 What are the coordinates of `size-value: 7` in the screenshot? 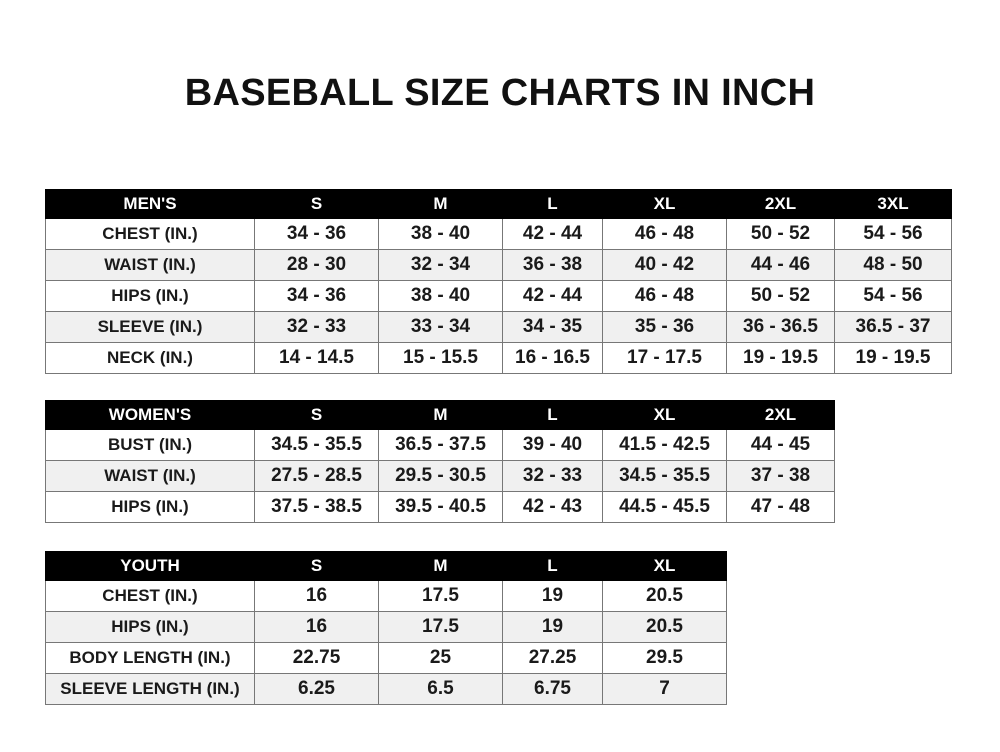 It's located at (664, 689).